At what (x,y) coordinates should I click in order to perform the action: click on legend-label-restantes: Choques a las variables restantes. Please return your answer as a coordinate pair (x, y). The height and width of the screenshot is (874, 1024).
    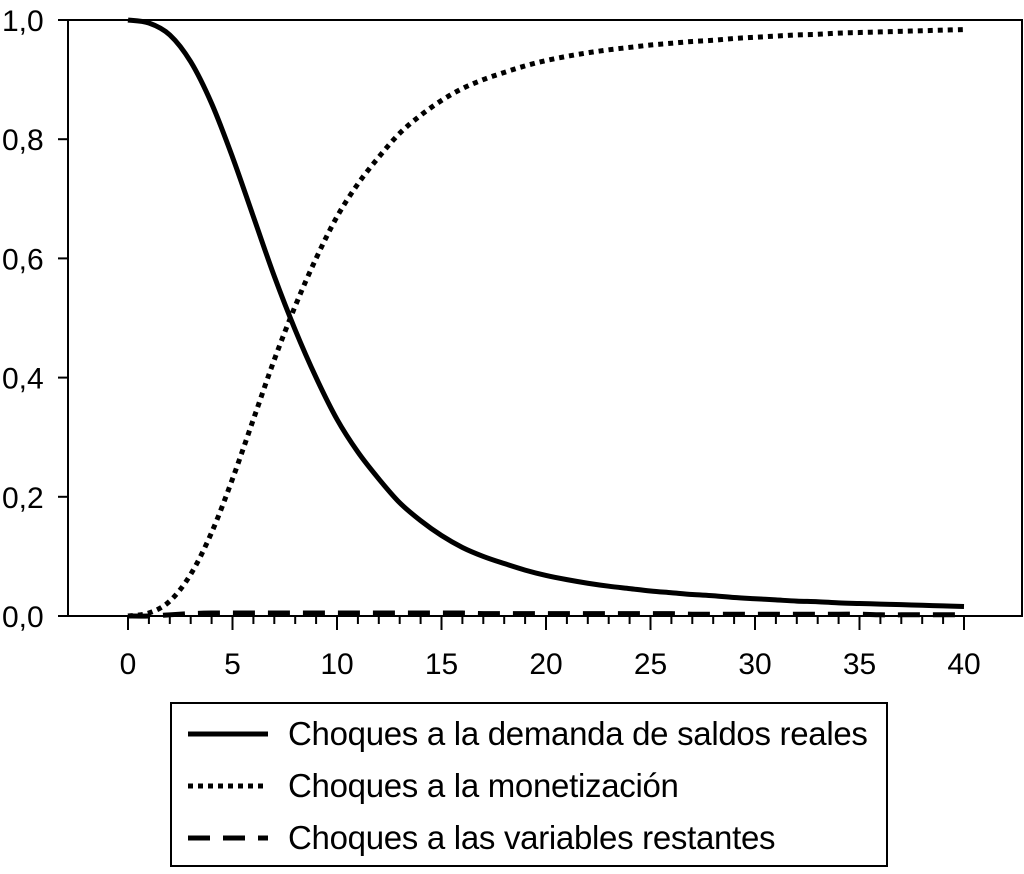
    Looking at the image, I should click on (532, 837).